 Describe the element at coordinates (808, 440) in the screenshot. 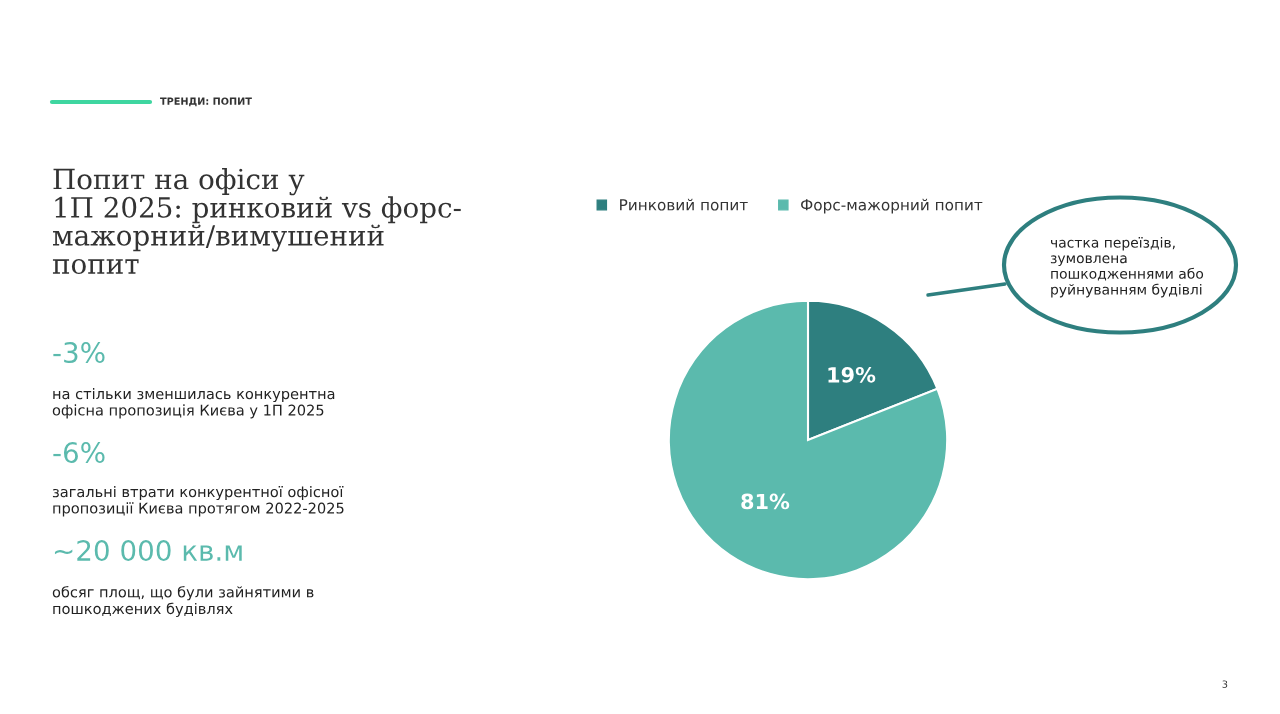

I see `pie-slice` at that location.